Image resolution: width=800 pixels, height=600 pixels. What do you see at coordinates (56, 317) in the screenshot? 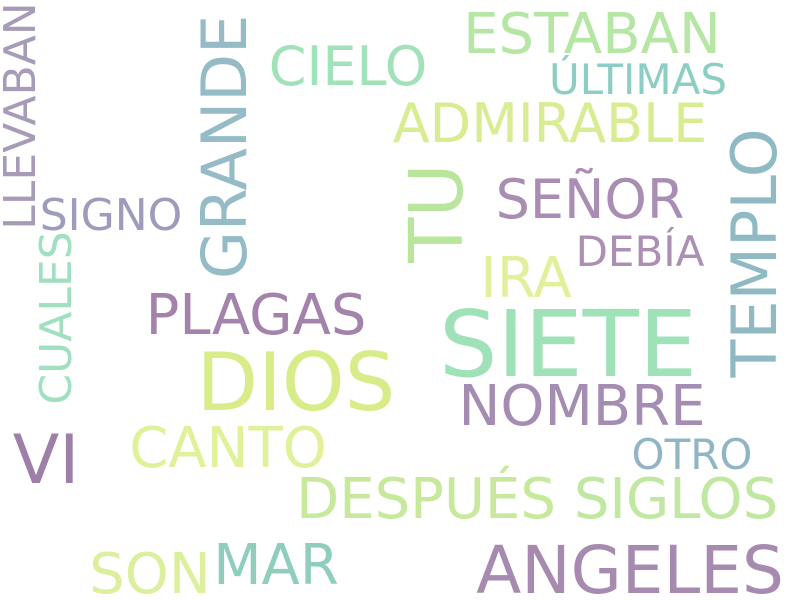
I see `word-cuales: CUALES` at bounding box center [56, 317].